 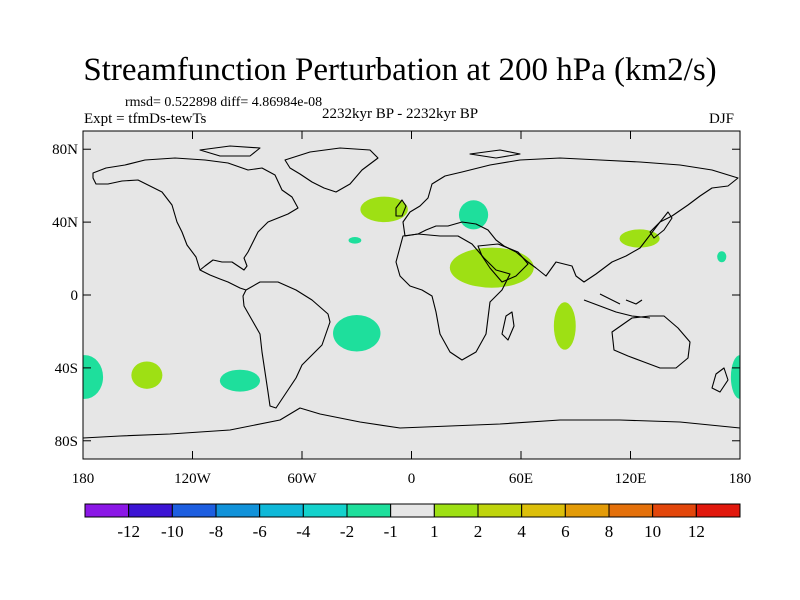 I want to click on coast-madagascar, so click(x=508, y=326).